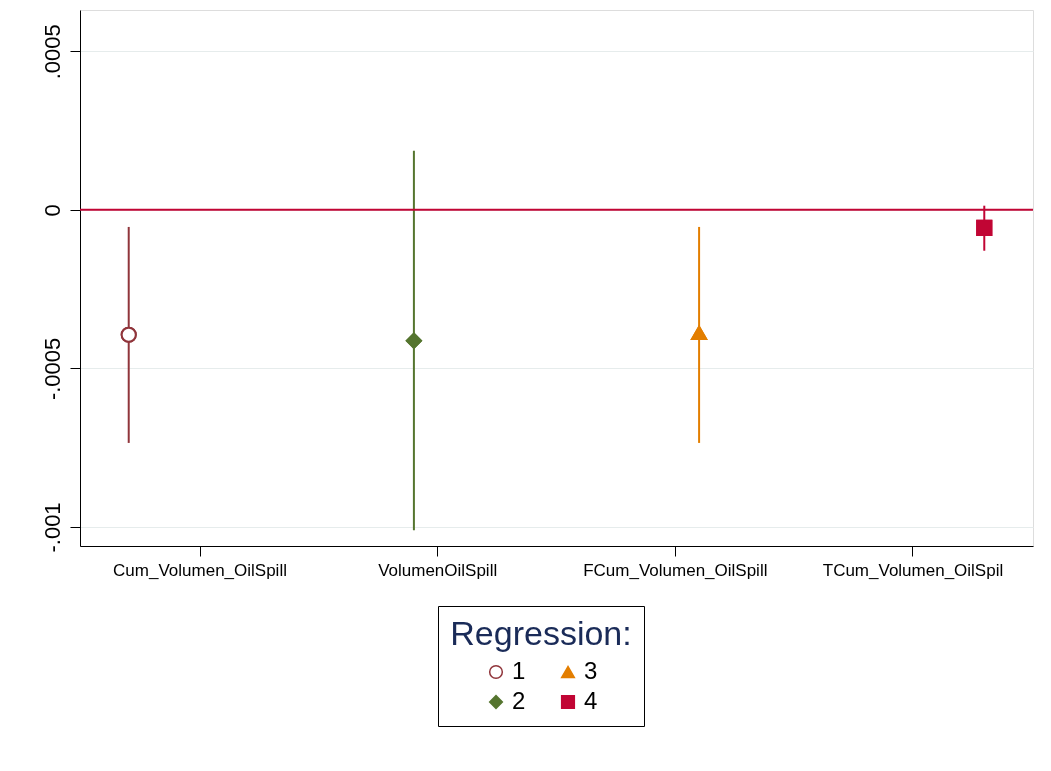 The image size is (1051, 771). Describe the element at coordinates (52, 527) in the screenshot. I see `y-tick-label: -.001` at that location.